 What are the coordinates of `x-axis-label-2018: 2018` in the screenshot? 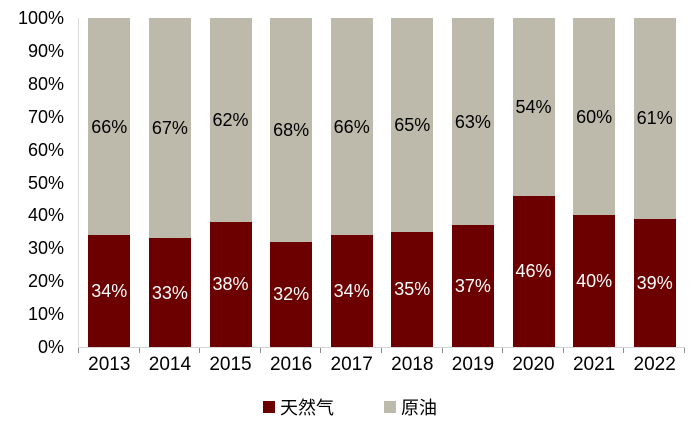 It's located at (412, 364).